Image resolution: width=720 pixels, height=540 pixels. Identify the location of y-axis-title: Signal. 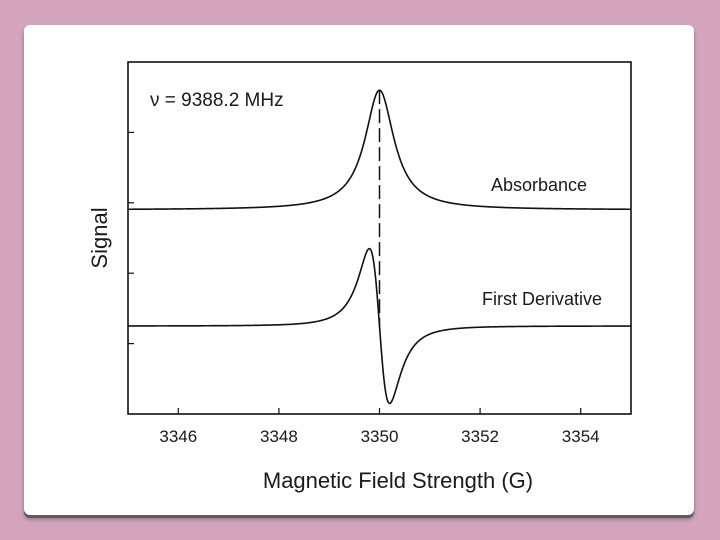
(99, 237).